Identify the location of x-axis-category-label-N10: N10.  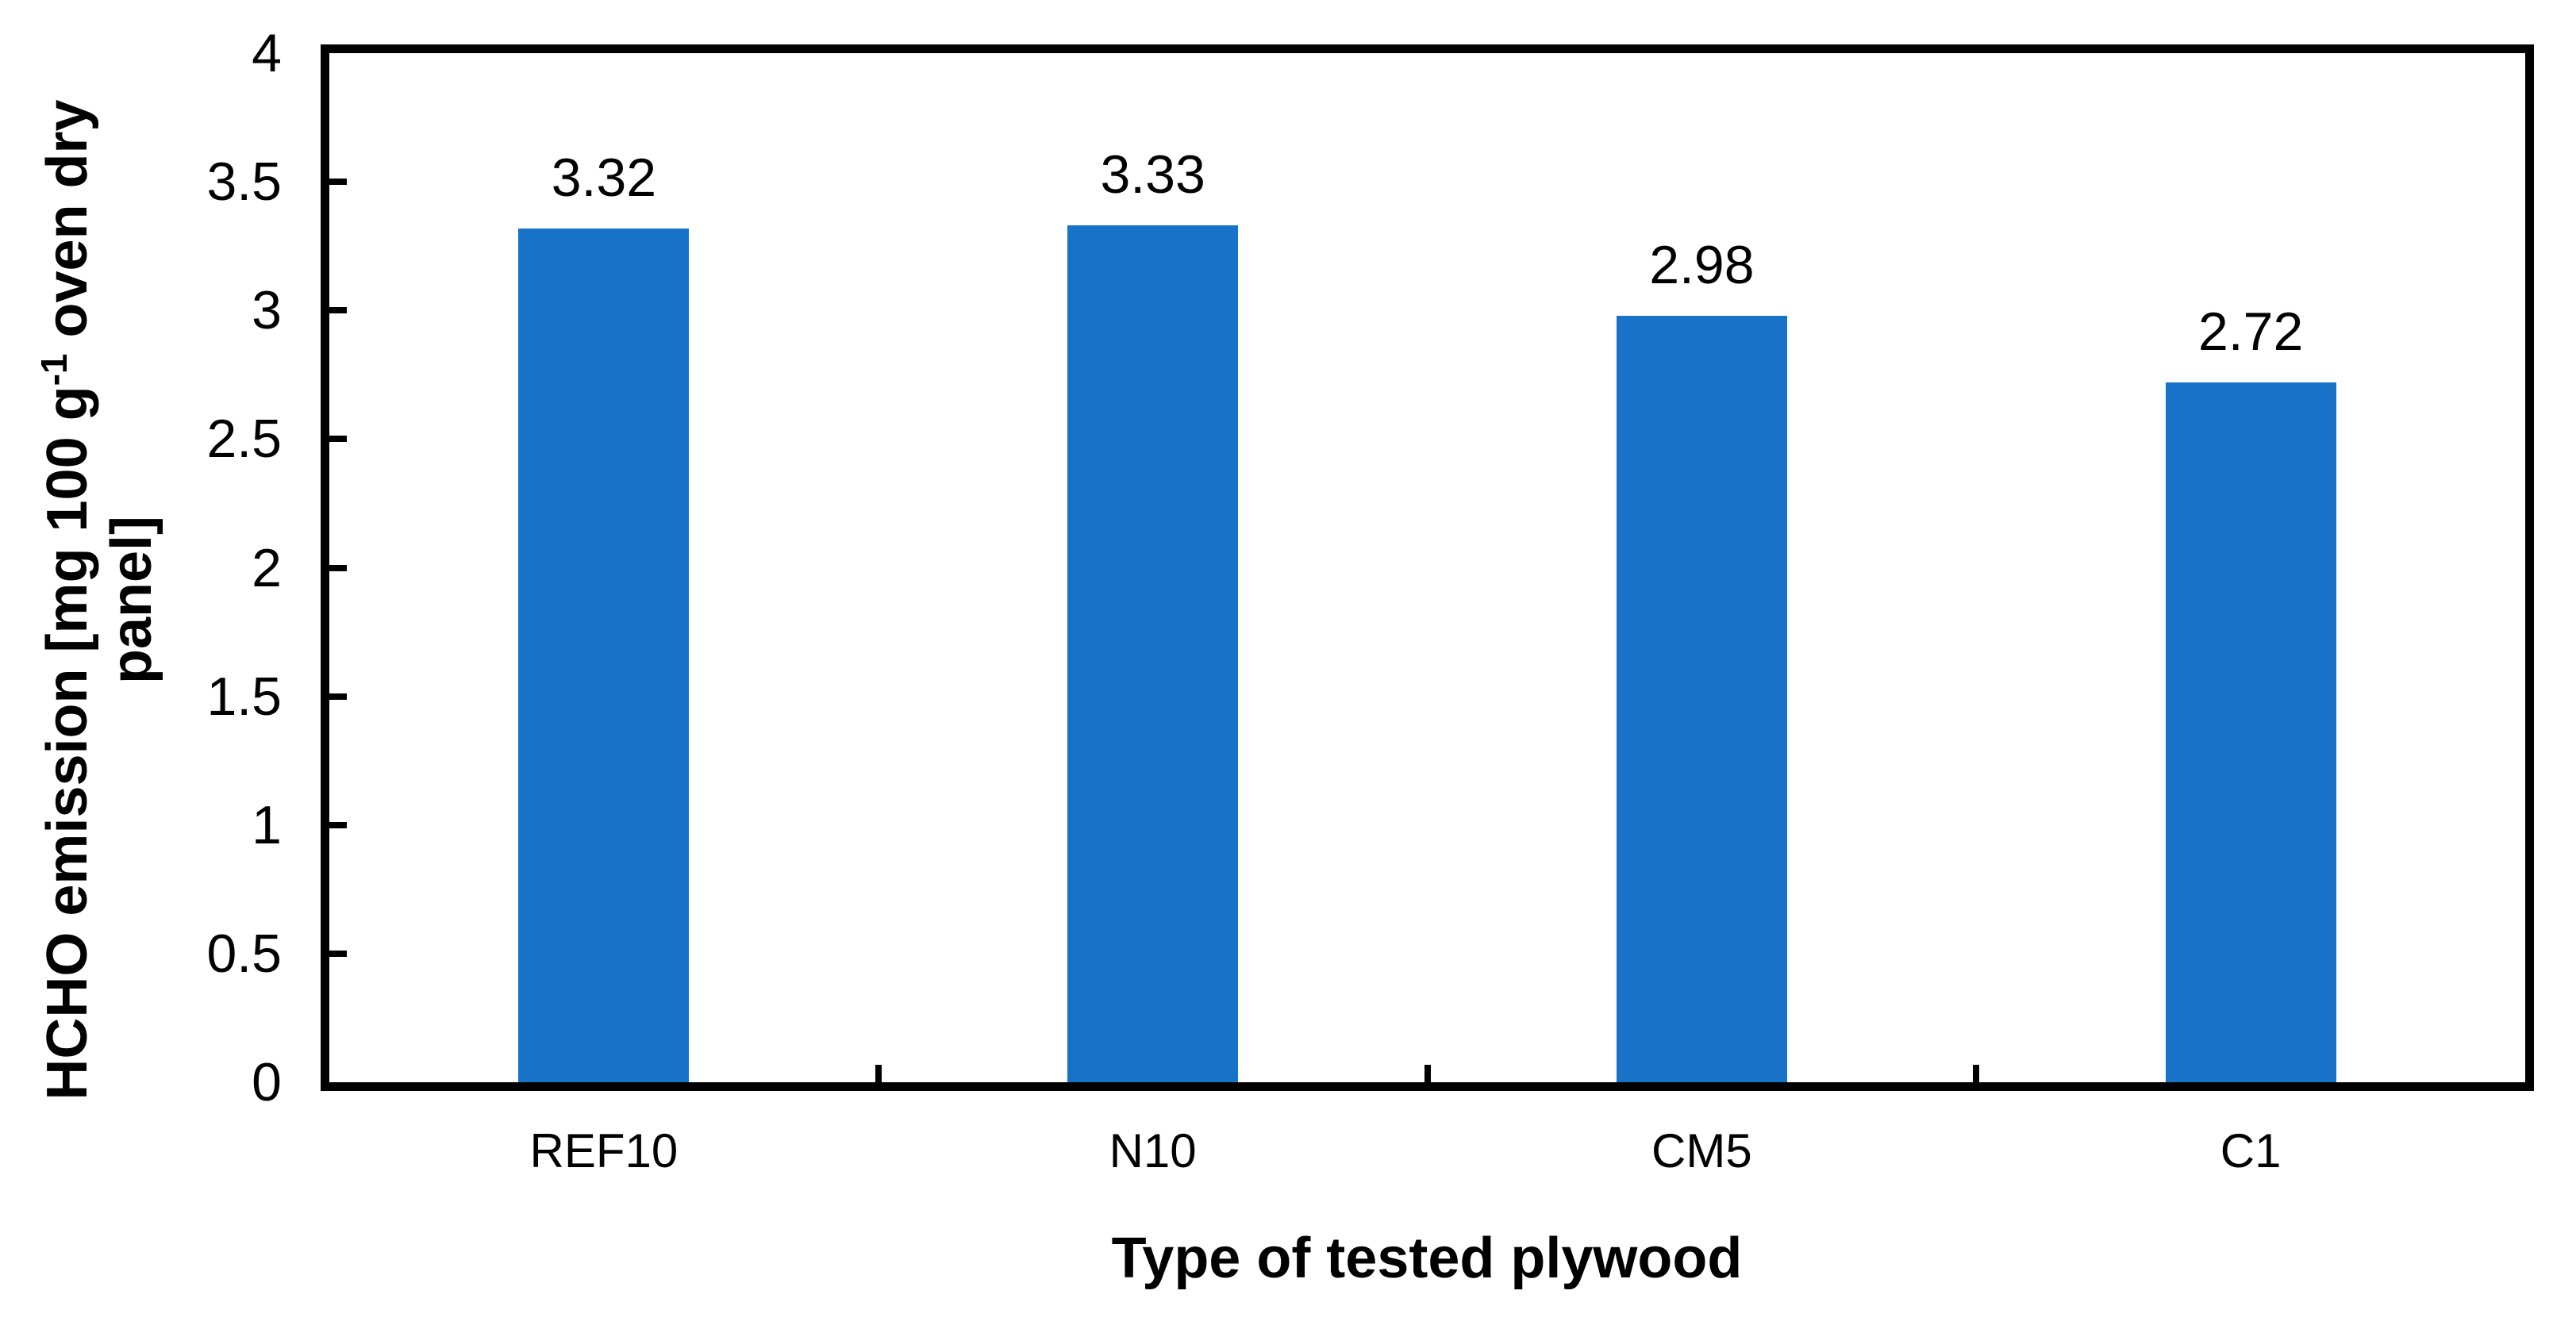
(1153, 1150).